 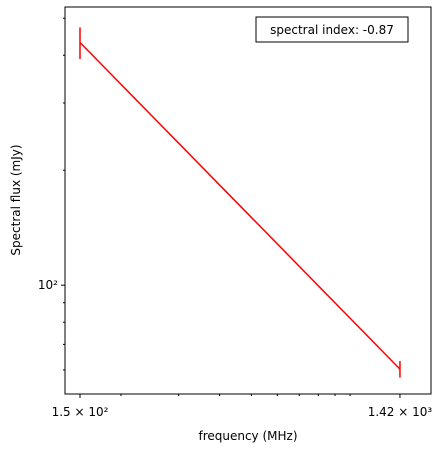 I want to click on x-tick-label: 1.42 × 10³, so click(x=400, y=412).